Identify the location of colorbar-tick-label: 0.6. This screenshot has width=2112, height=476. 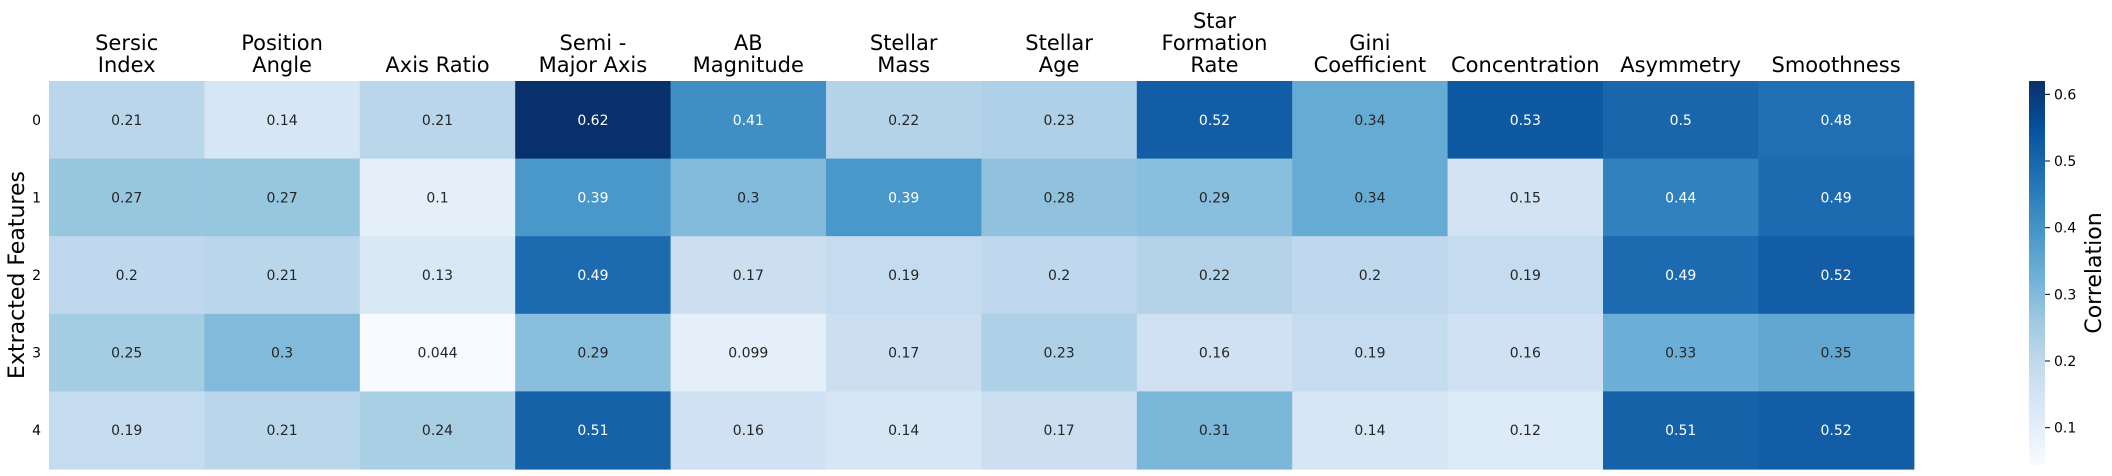
(2065, 95).